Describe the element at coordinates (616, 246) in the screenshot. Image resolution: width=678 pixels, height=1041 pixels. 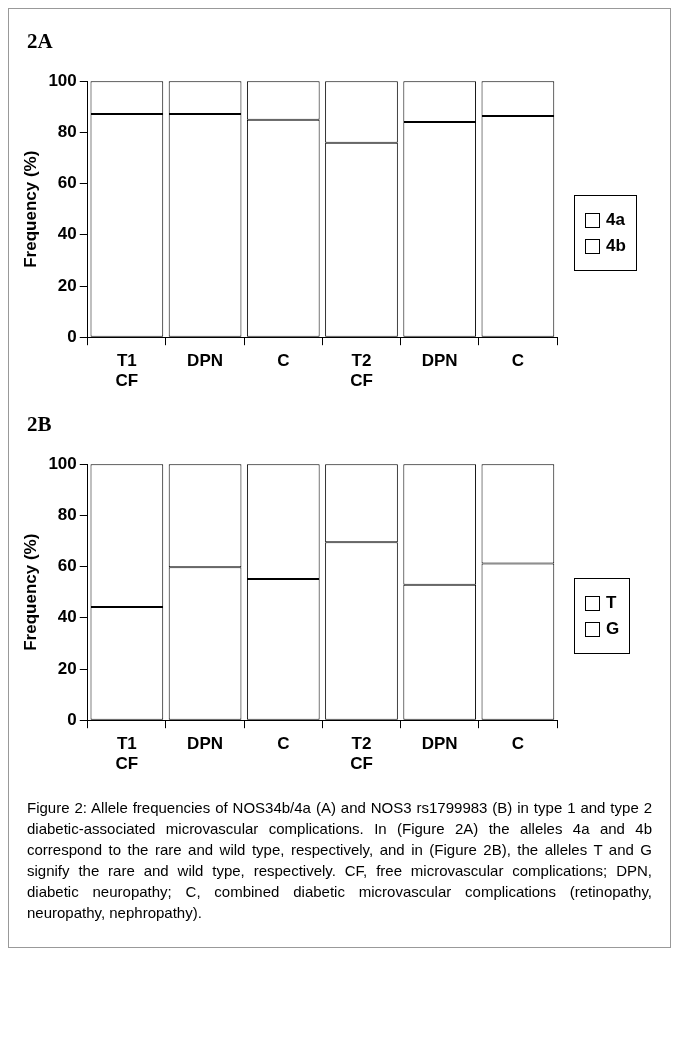
I see `text: 4b` at that location.